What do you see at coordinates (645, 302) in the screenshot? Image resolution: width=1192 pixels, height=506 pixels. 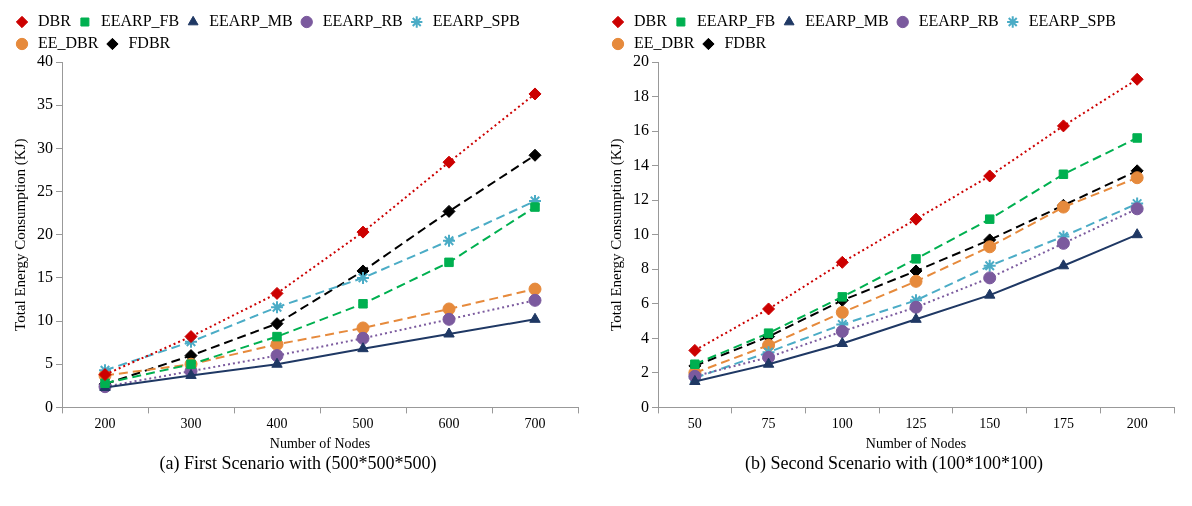 I see `y-tick-label: 6` at bounding box center [645, 302].